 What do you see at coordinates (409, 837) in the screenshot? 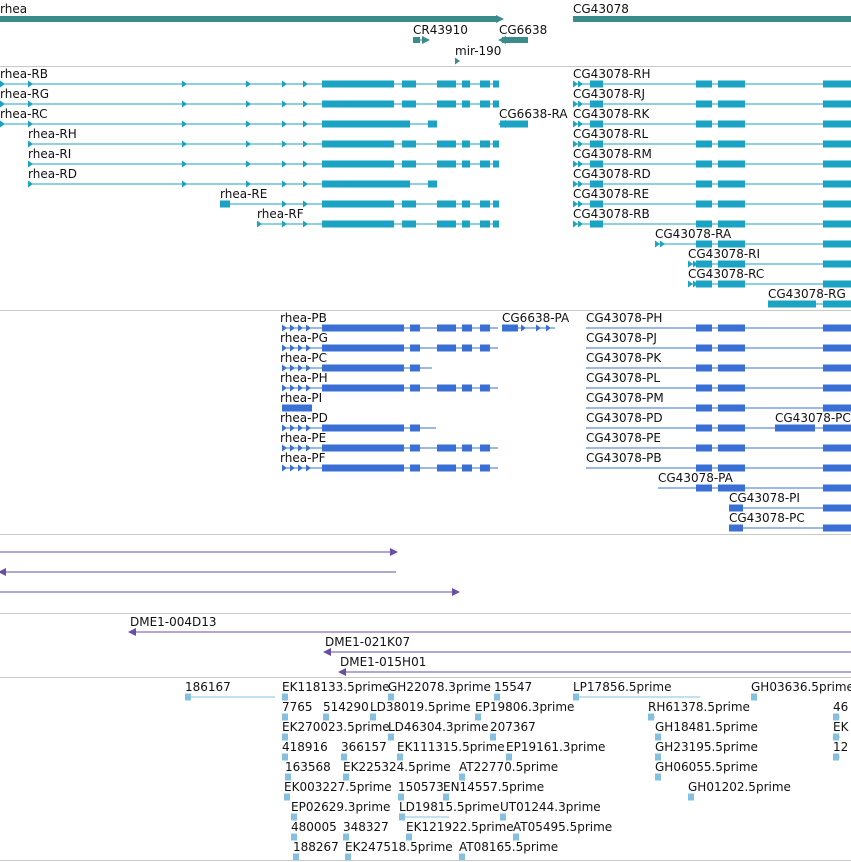
I see `est-ek121922-5prime` at bounding box center [409, 837].